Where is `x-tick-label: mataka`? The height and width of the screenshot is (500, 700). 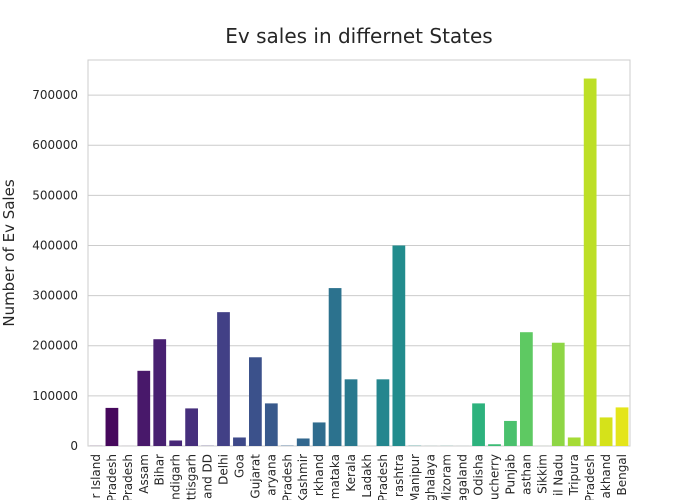
x-tick-label: mataka is located at coordinates (335, 476).